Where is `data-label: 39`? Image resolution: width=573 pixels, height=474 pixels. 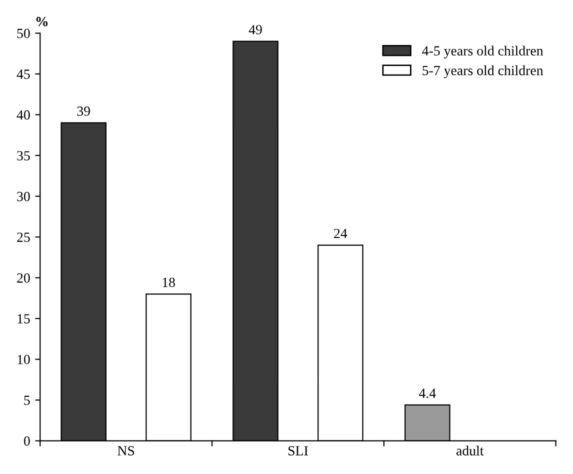 data-label: 39 is located at coordinates (83, 111).